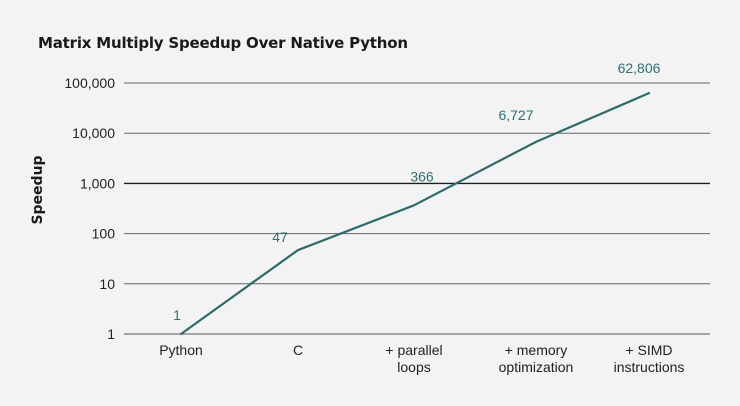 The width and height of the screenshot is (740, 406). Describe the element at coordinates (89, 208) in the screenshot. I see `y-axis-ticks: 1 10 100 1,000 10,000 100,000` at that location.